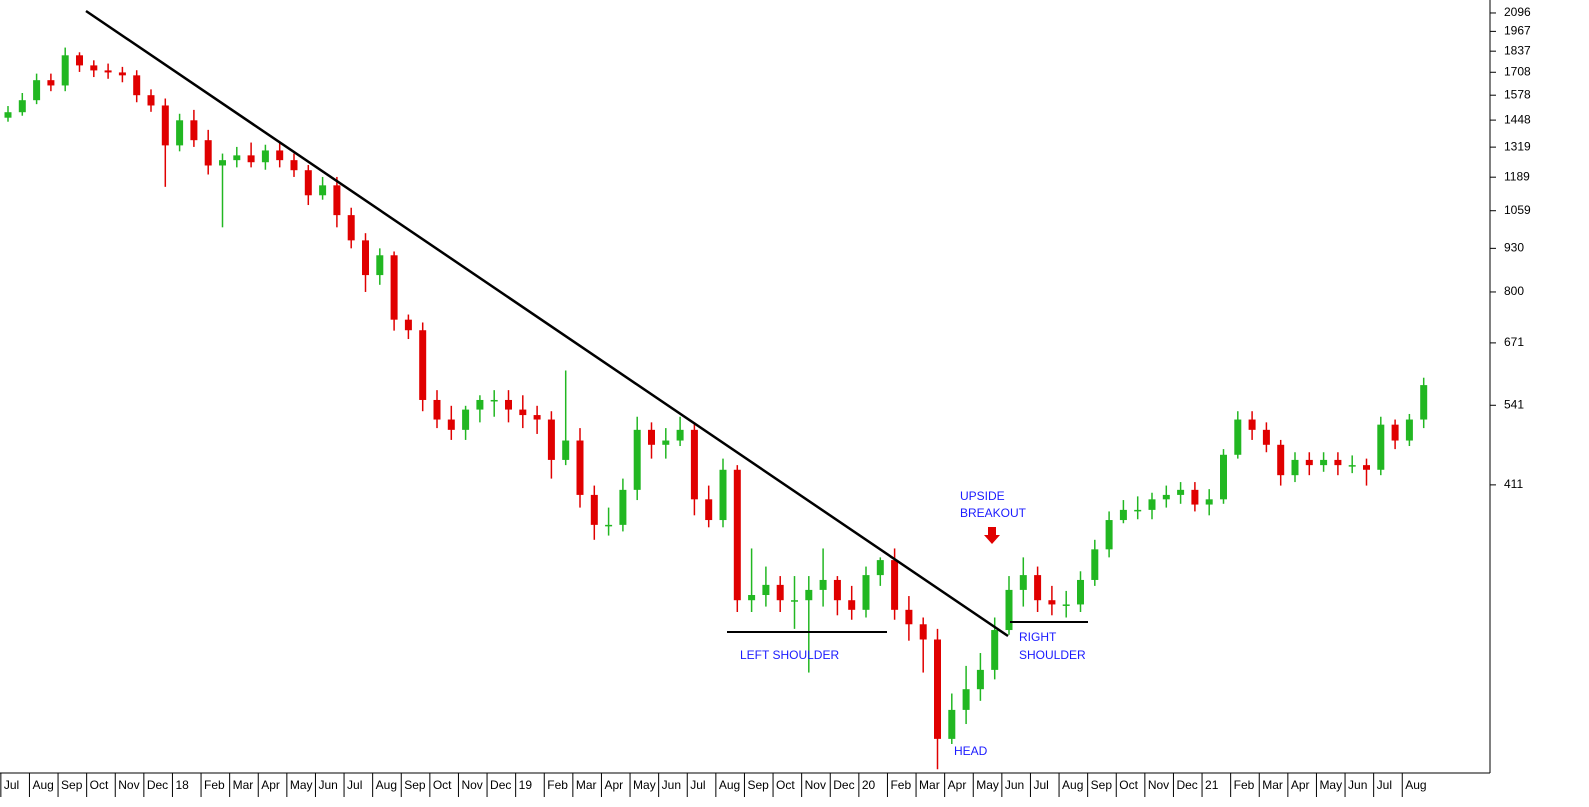 This screenshot has width=1589, height=807. Describe the element at coordinates (1517, 119) in the screenshot. I see `y-tick-label: 1448` at that location.